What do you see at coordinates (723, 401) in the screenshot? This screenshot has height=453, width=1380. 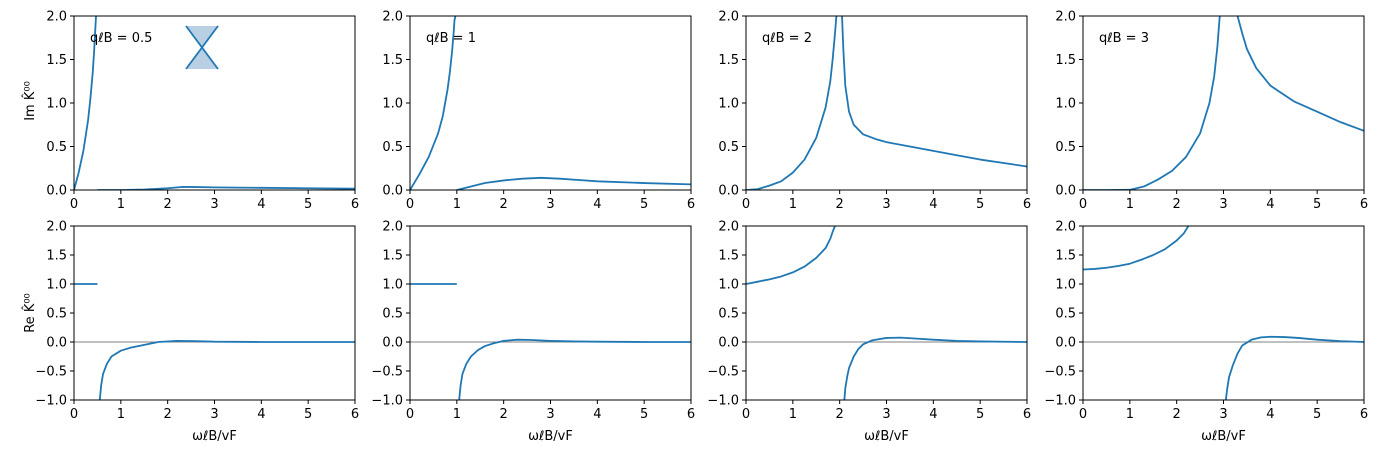 I see `y-tick-label: −1.0` at bounding box center [723, 401].